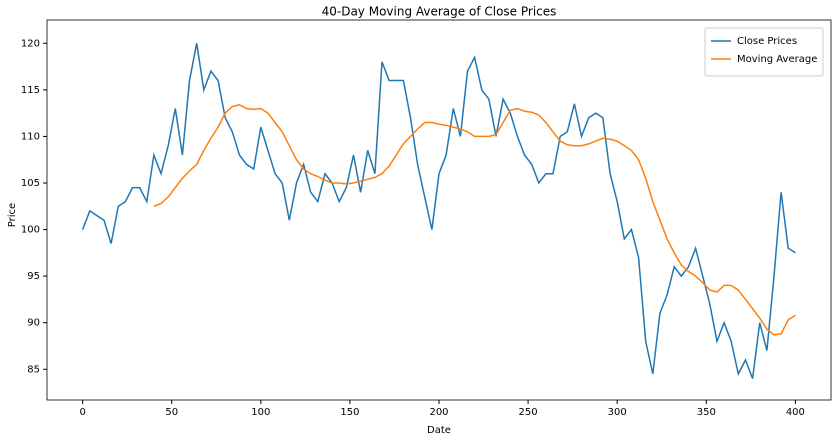  I want to click on chart-title: 40-Day Moving Average of Close Prices, so click(439, 12).